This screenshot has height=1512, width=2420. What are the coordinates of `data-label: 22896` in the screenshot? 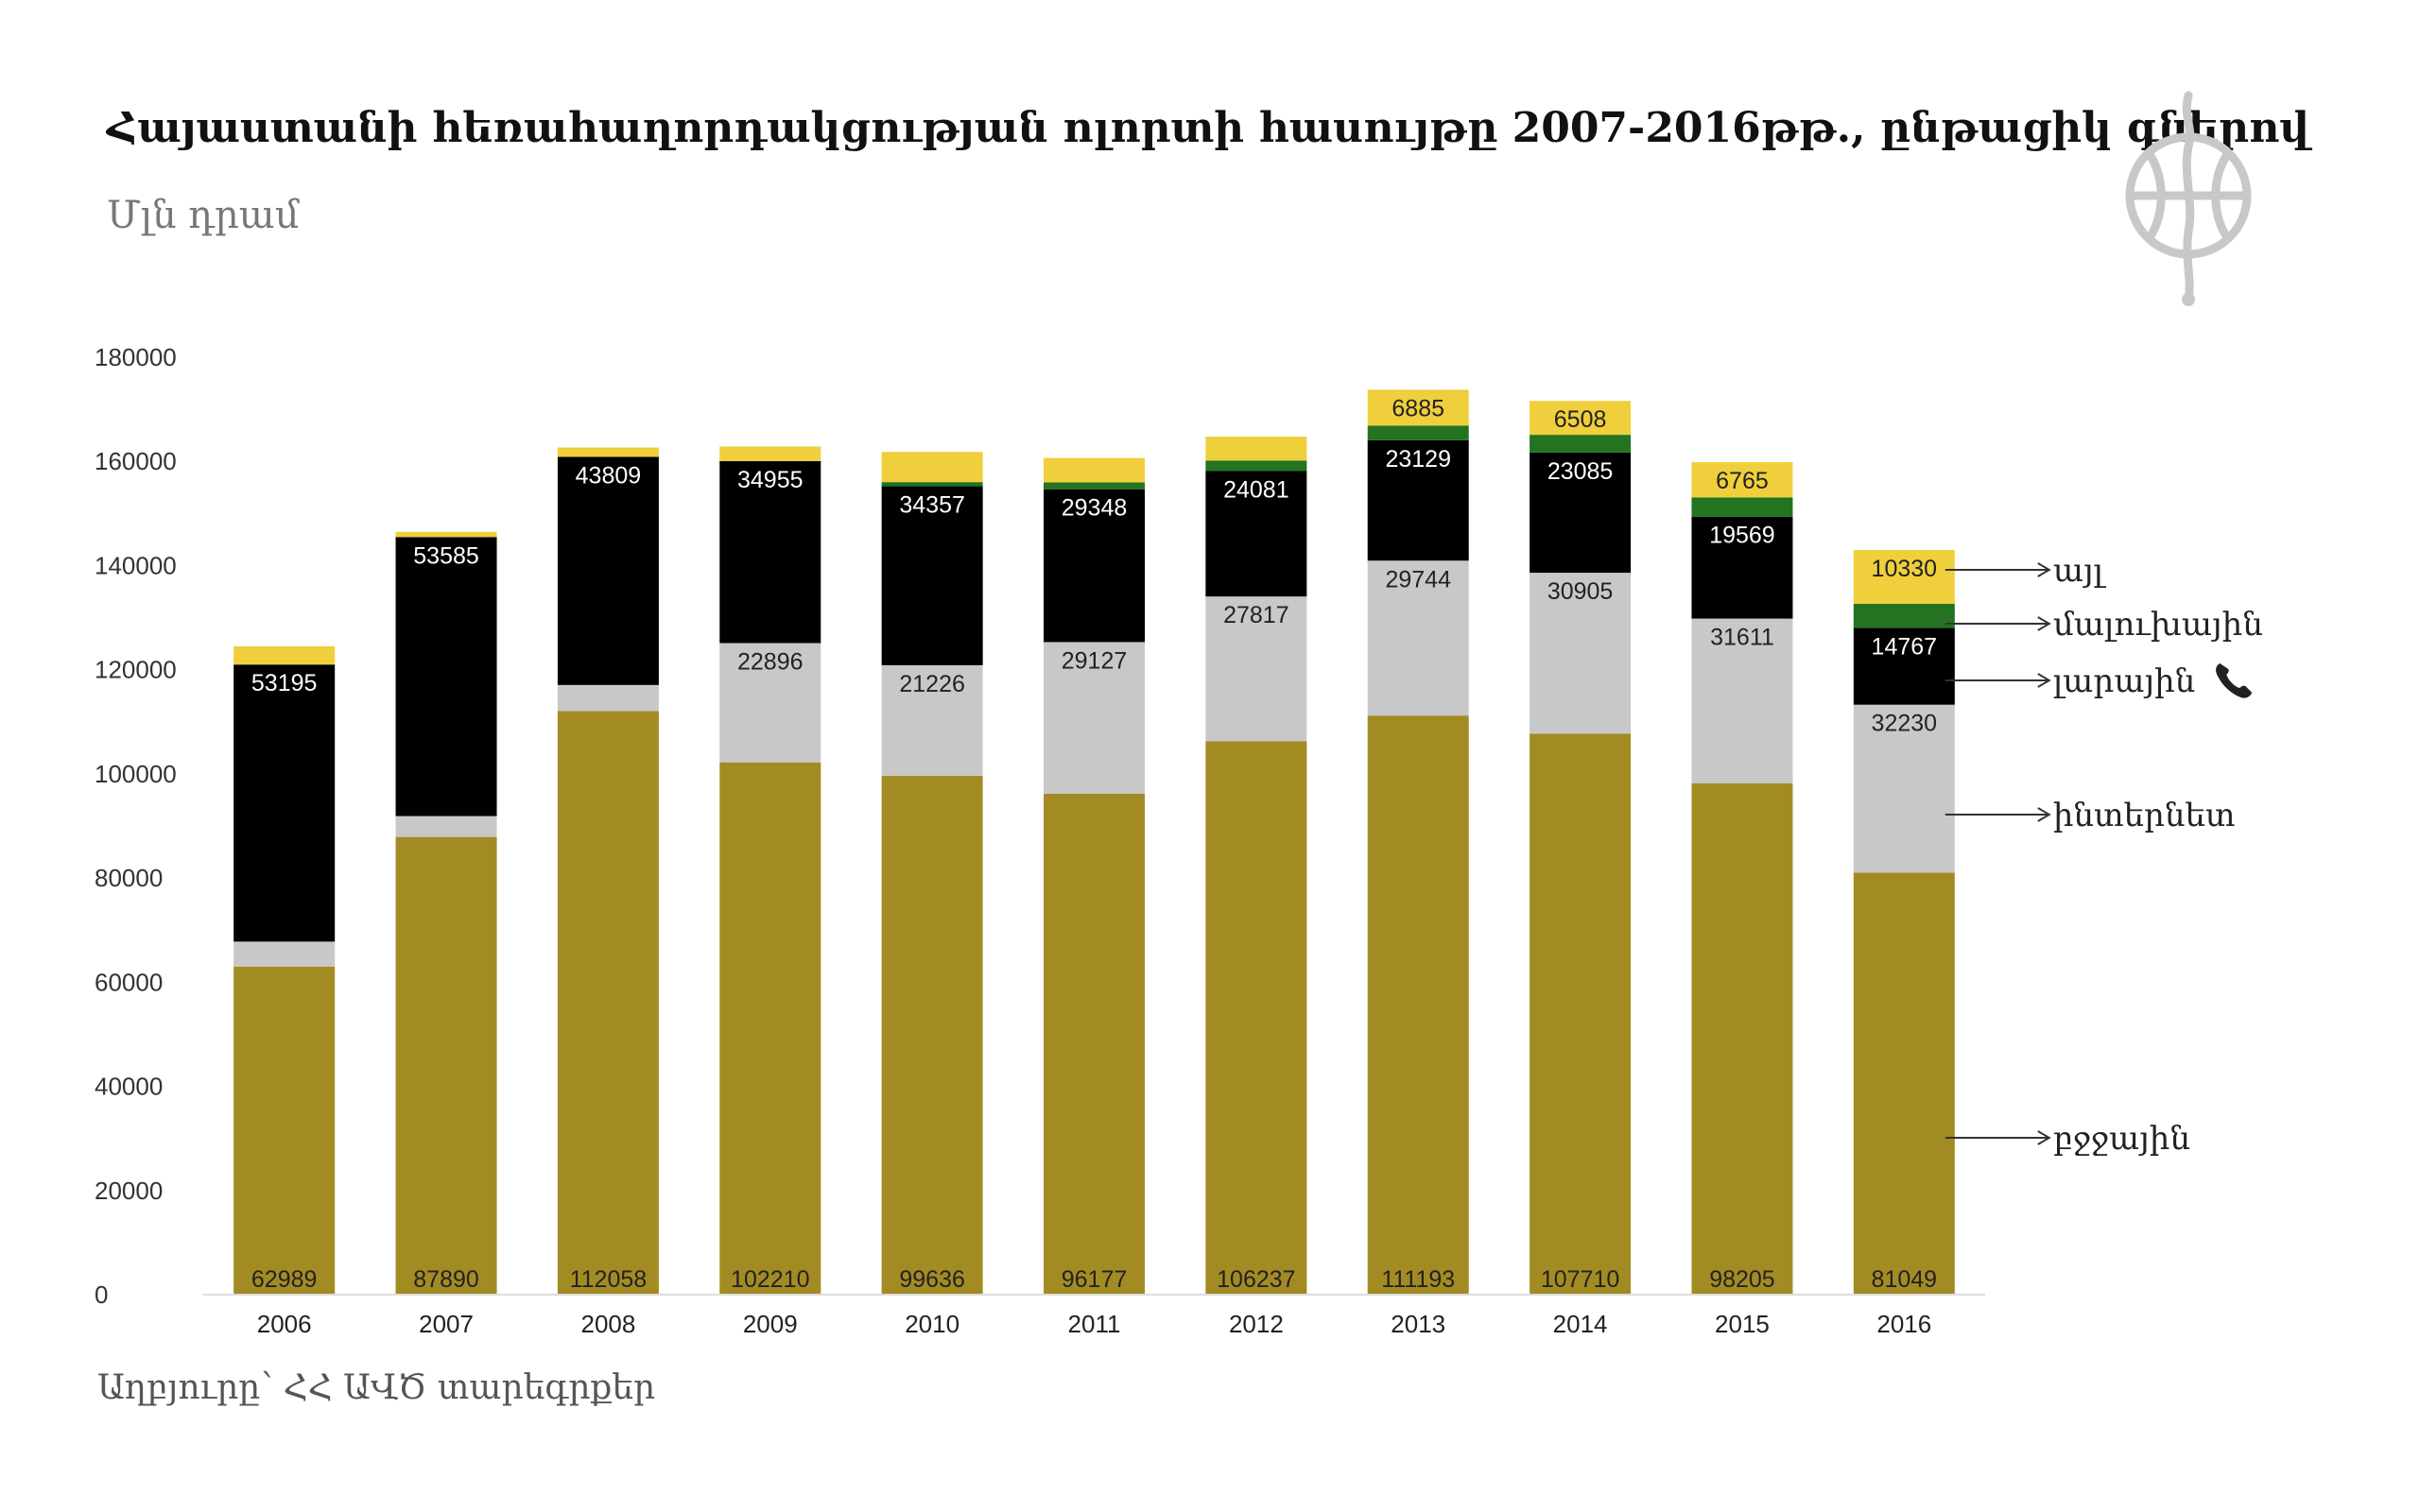 It's located at (770, 662).